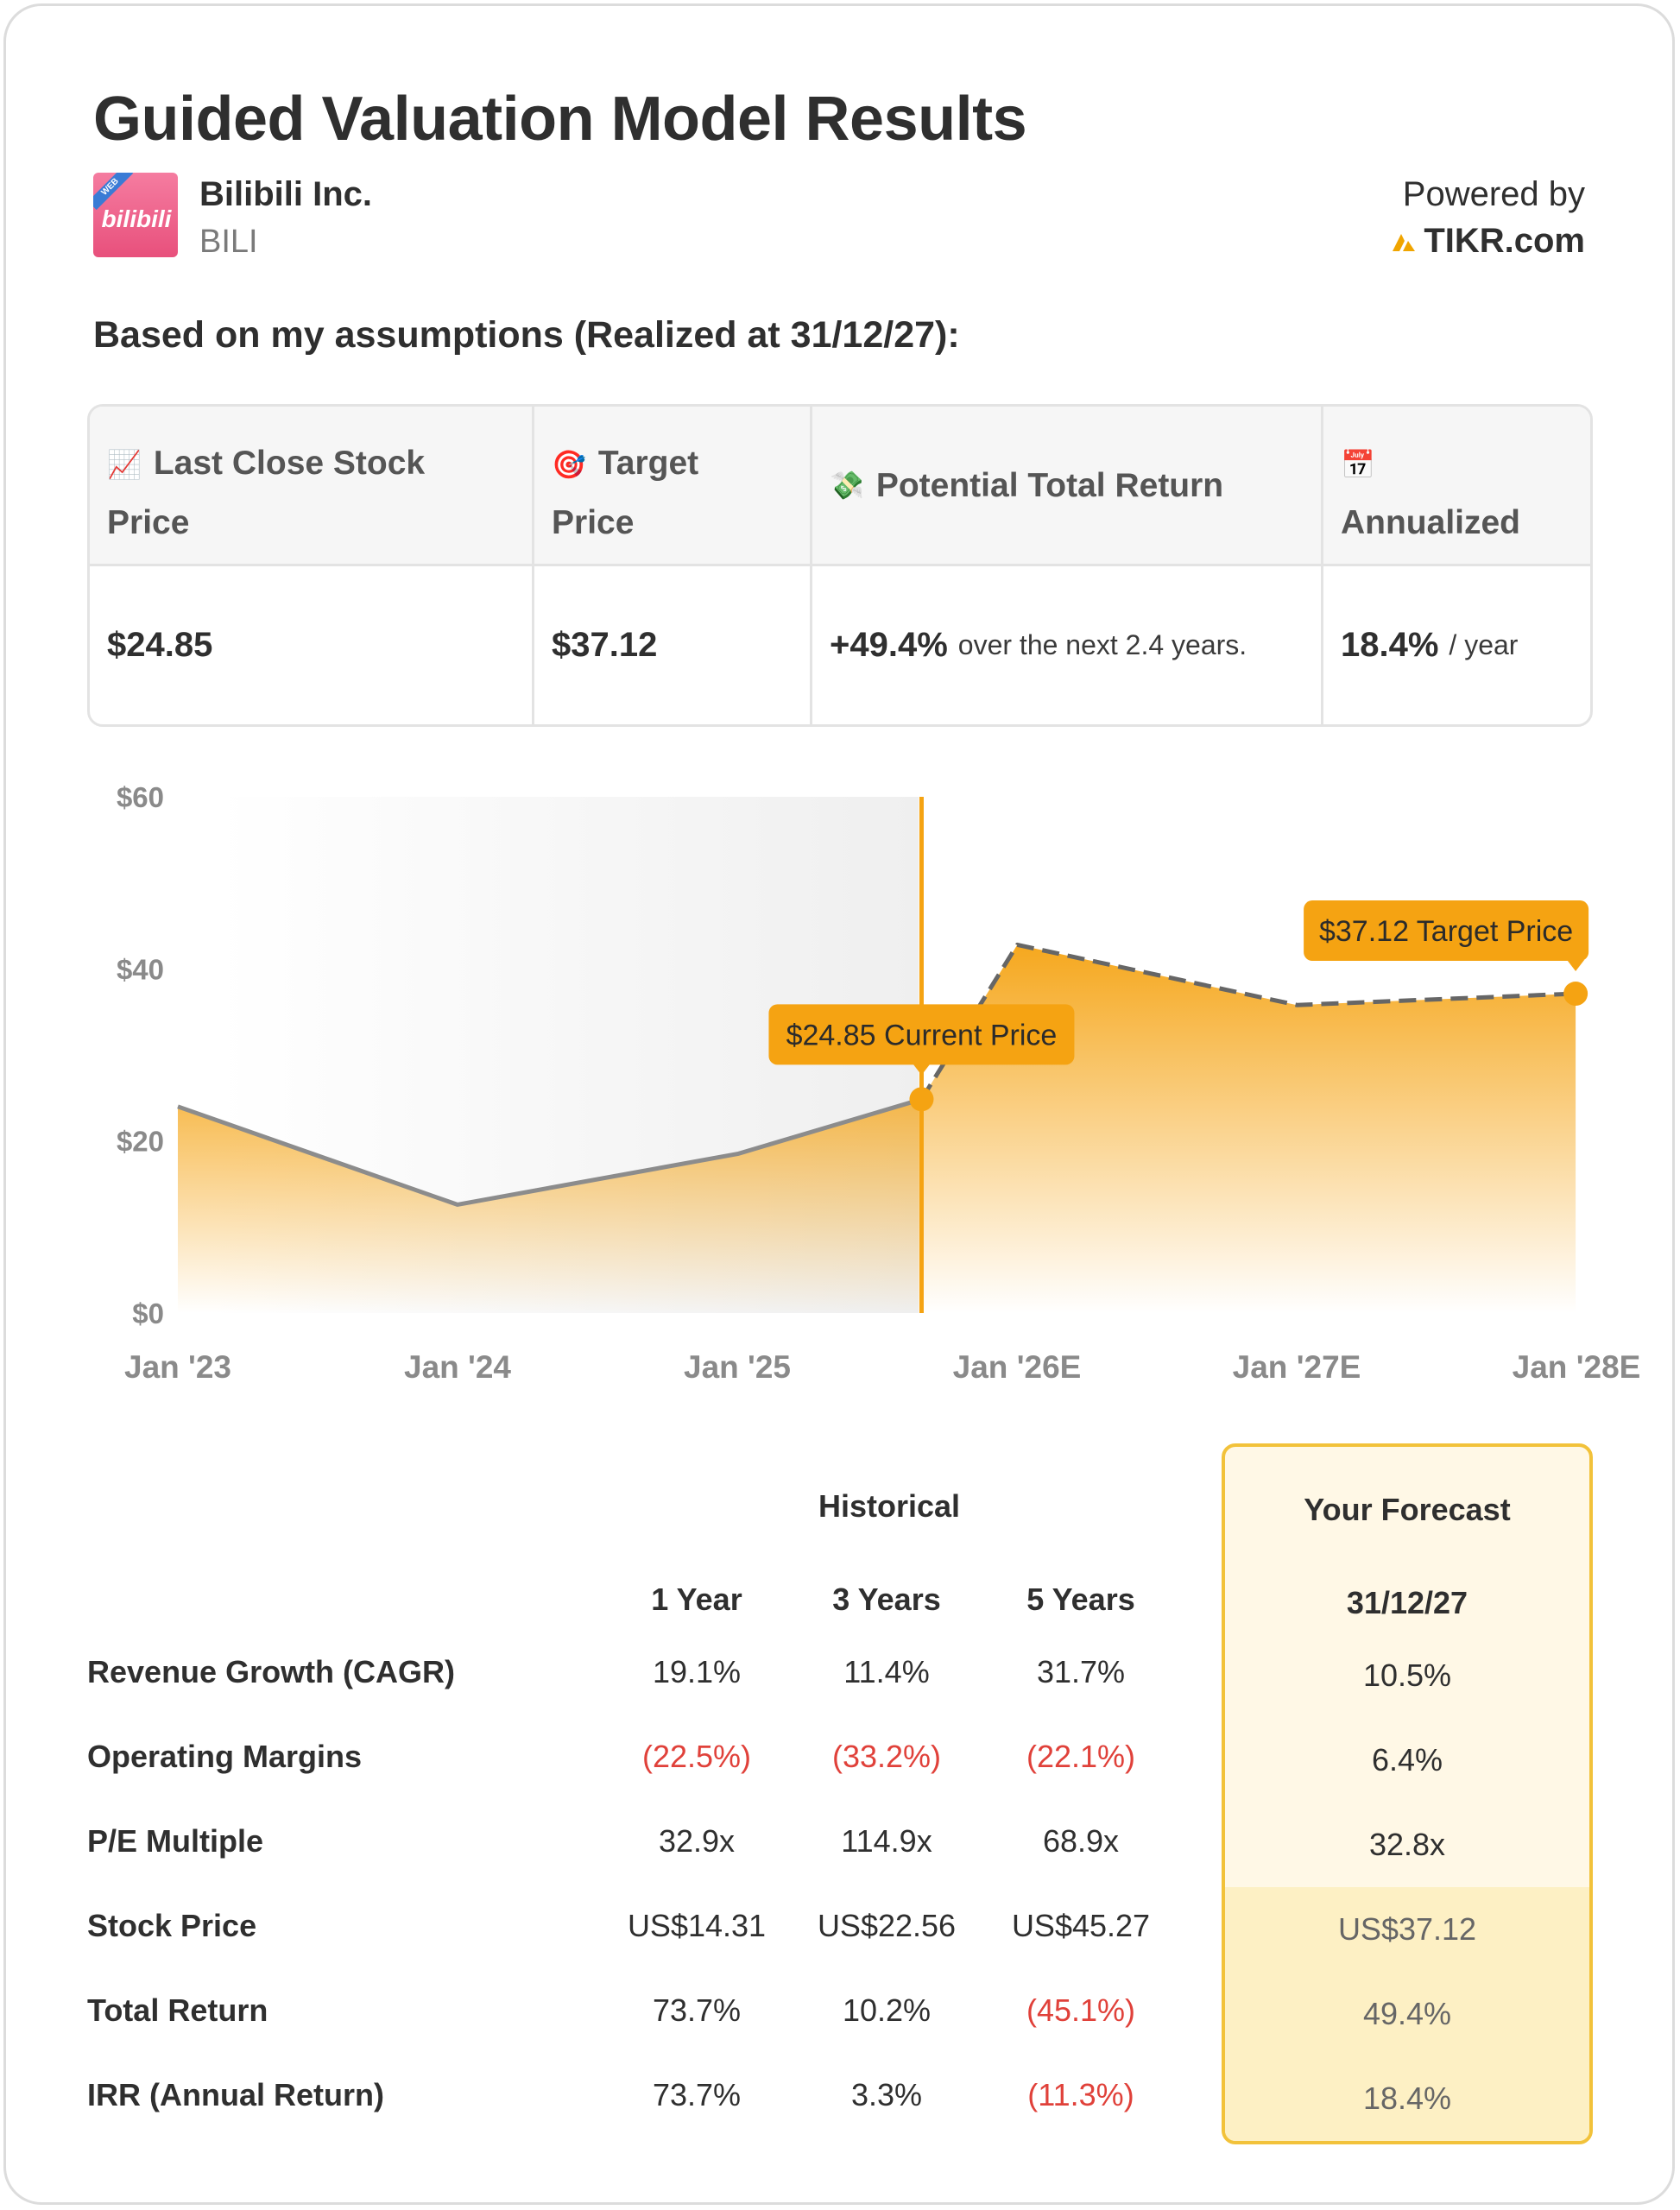  Describe the element at coordinates (673, 645) in the screenshot. I see `target-value: $37.12` at that location.